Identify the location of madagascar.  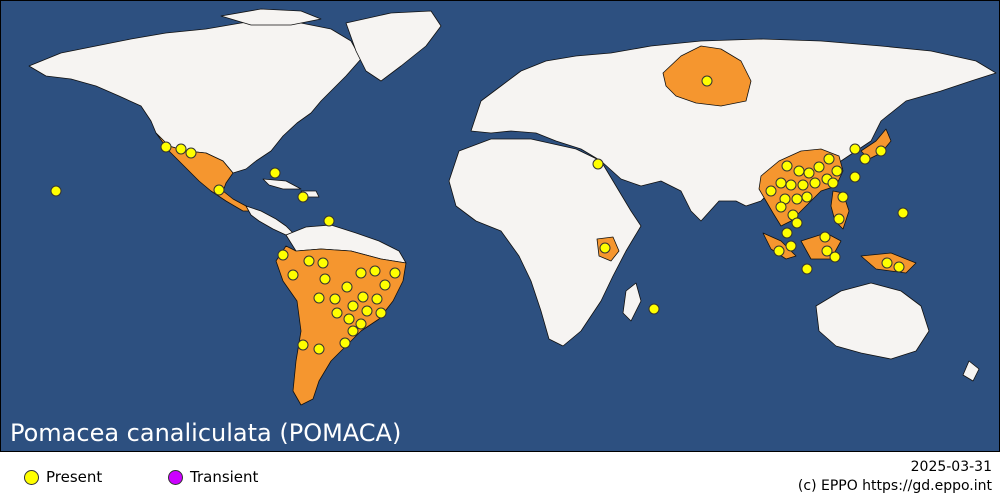
(632, 302).